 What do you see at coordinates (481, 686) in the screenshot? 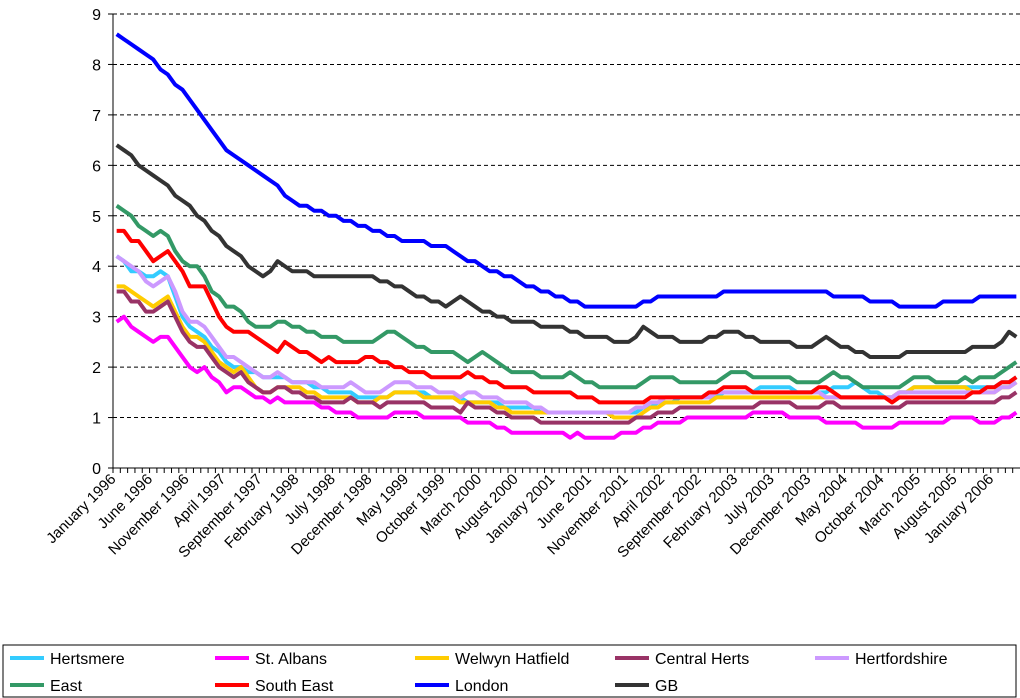
I see `legend-label: London` at bounding box center [481, 686].